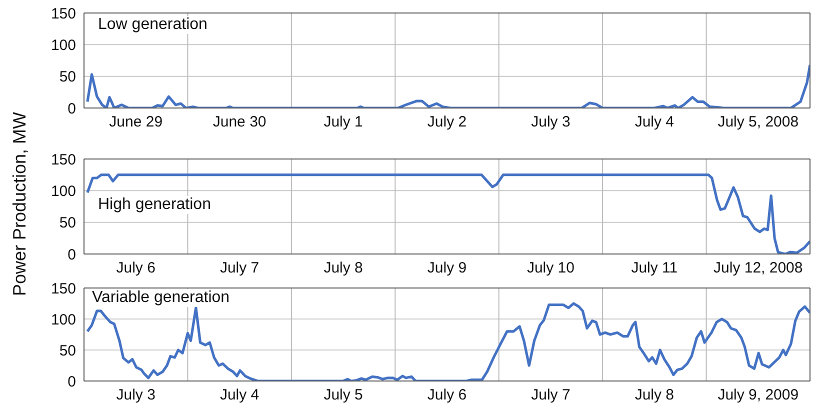 Image resolution: width=817 pixels, height=409 pixels. I want to click on chart-title: Low generation, so click(153, 25).